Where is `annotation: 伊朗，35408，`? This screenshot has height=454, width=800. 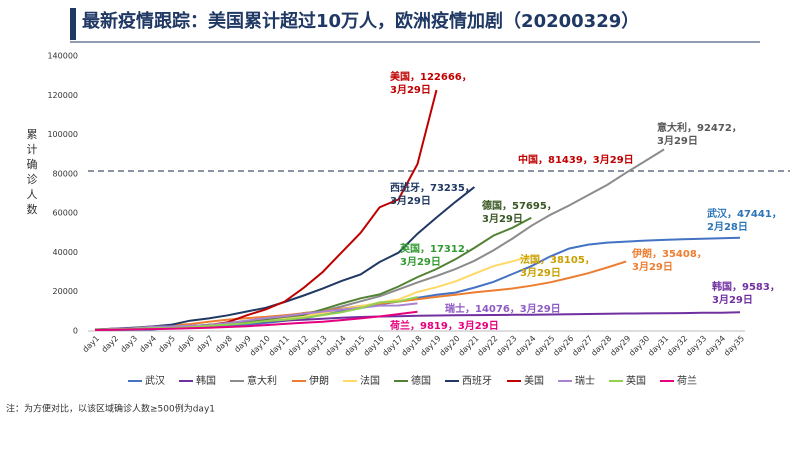
annotation: 伊朗，35408， is located at coordinates (669, 253).